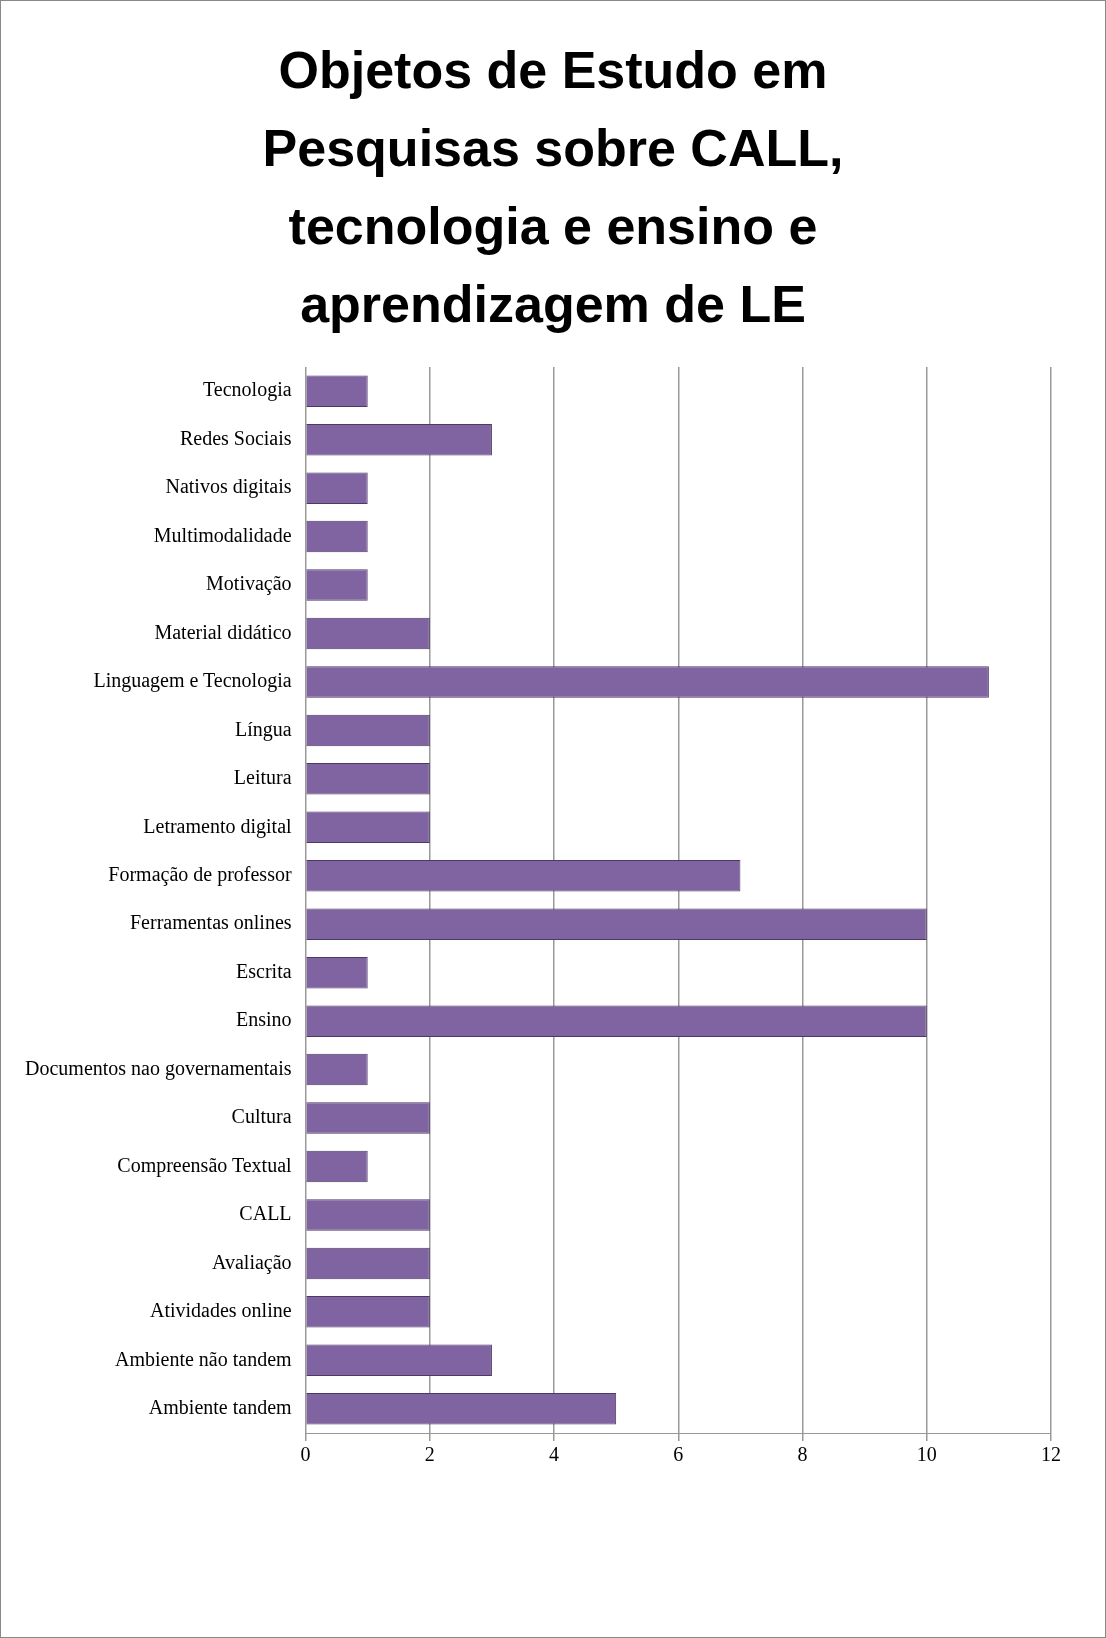  I want to click on y-tick-label: Documentos nao governamentais, so click(158, 1068).